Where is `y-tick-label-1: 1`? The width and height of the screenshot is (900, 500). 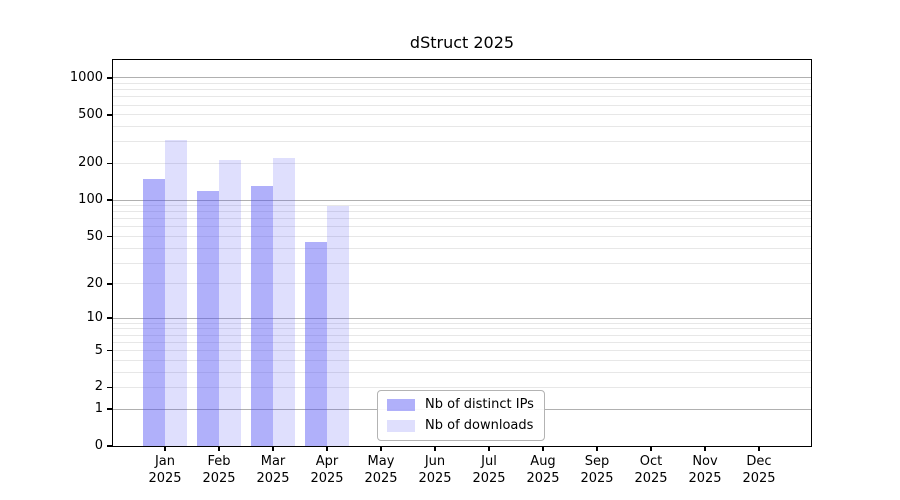
y-tick-label-1: 1 is located at coordinates (98, 409).